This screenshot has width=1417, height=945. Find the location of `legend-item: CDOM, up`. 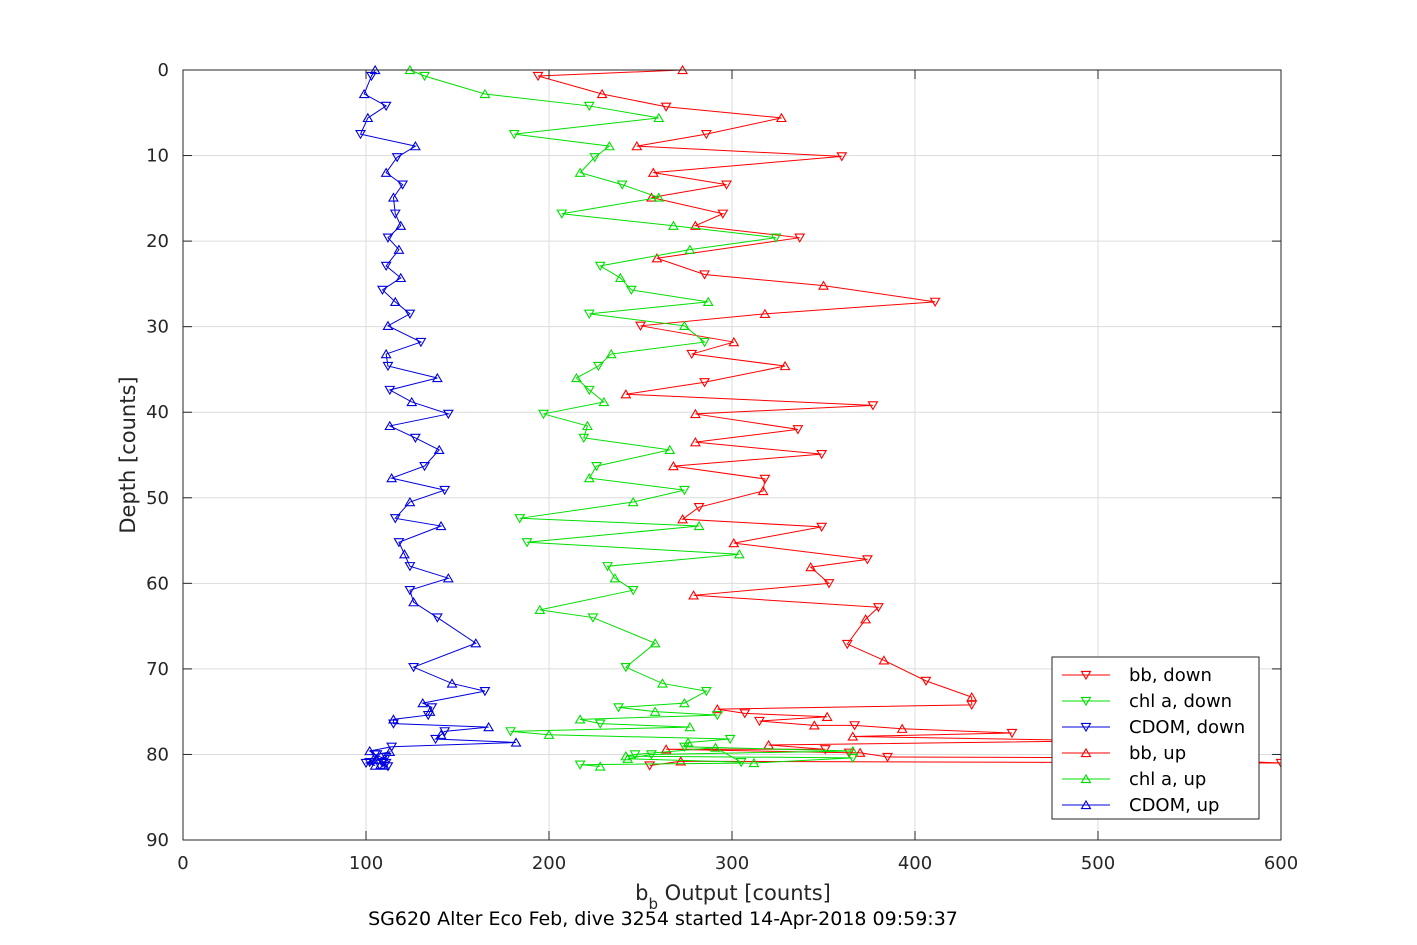

legend-item: CDOM, up is located at coordinates (1140, 805).